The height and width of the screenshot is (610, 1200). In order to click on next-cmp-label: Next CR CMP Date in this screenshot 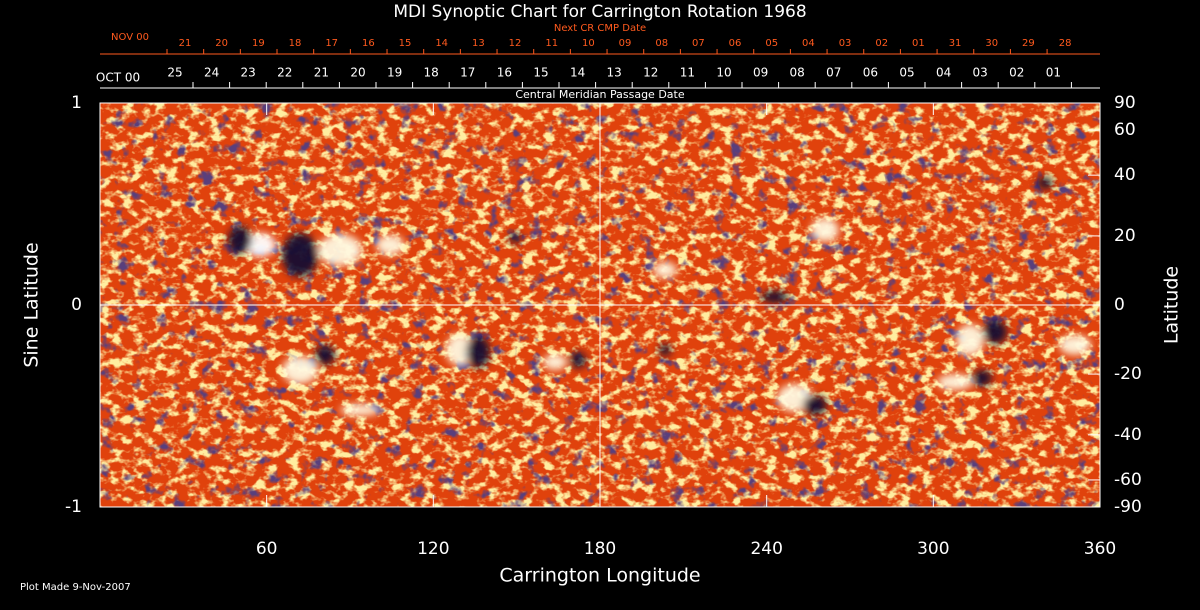, I will do `click(600, 28)`.